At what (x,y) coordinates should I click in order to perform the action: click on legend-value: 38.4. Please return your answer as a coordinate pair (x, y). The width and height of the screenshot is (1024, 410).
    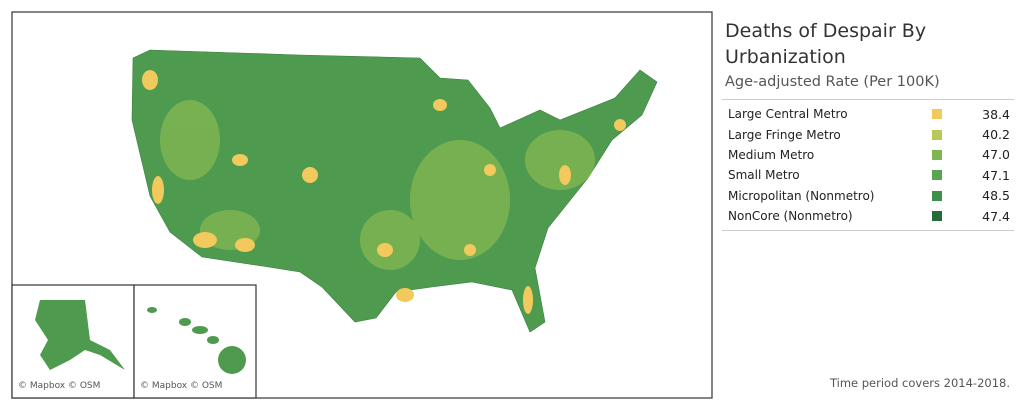
    Looking at the image, I should click on (996, 114).